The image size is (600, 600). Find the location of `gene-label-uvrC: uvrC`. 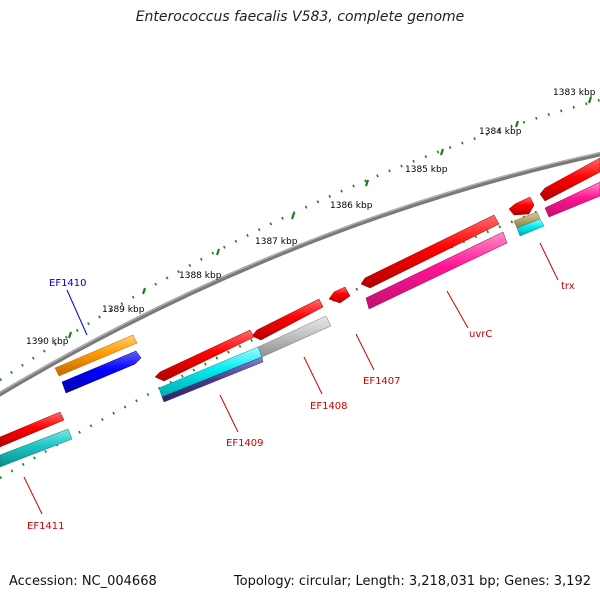

gene-label-uvrC: uvrC is located at coordinates (480, 334).